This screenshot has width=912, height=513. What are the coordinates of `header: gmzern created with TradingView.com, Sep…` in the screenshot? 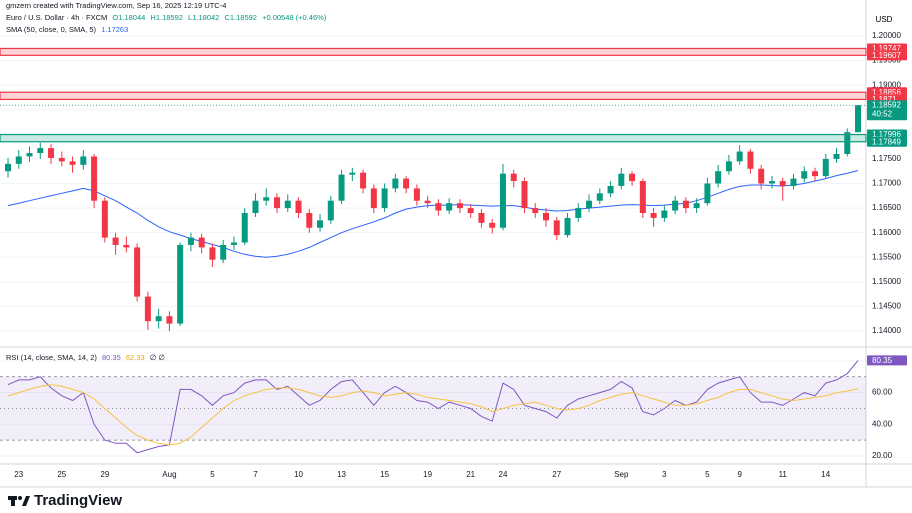 It's located at (116, 5).